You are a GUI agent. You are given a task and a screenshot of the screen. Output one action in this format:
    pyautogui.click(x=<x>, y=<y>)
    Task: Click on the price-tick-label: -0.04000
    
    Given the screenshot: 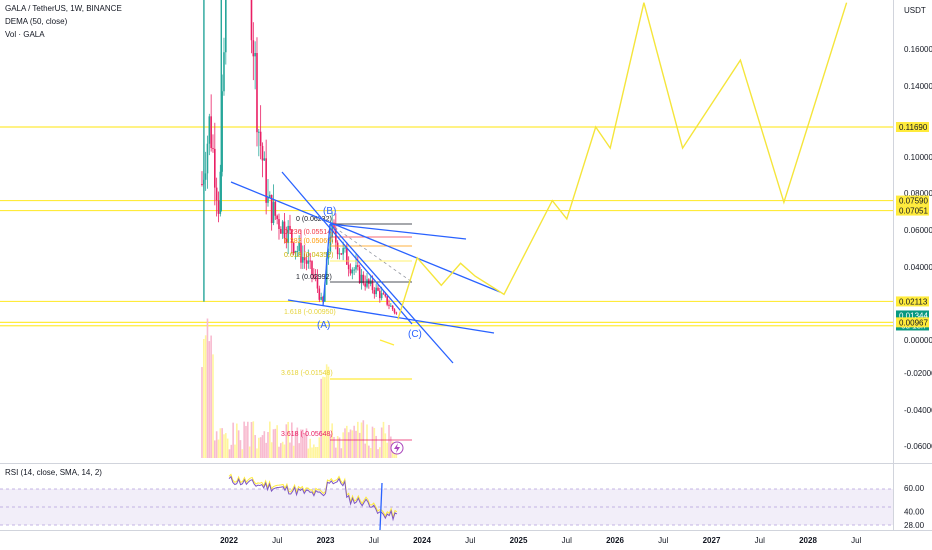 What is the action you would take?
    pyautogui.click(x=918, y=410)
    